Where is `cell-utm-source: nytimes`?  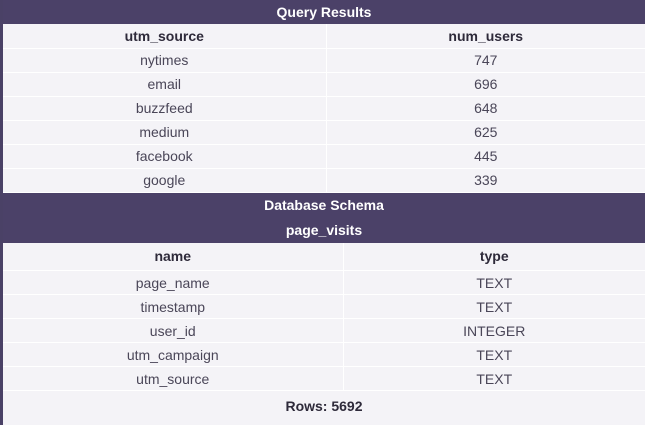 cell-utm-source: nytimes is located at coordinates (165, 60).